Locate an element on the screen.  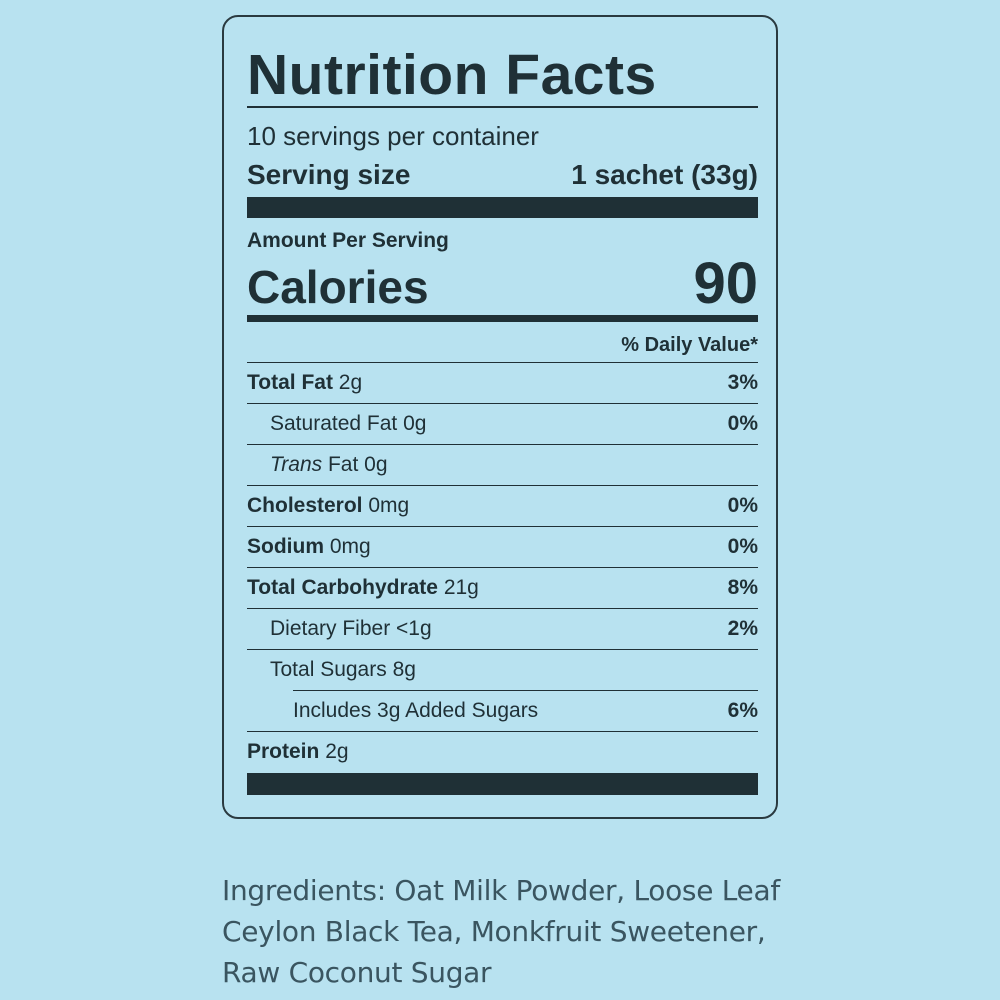
nutrient-amount: 8g is located at coordinates (404, 669).